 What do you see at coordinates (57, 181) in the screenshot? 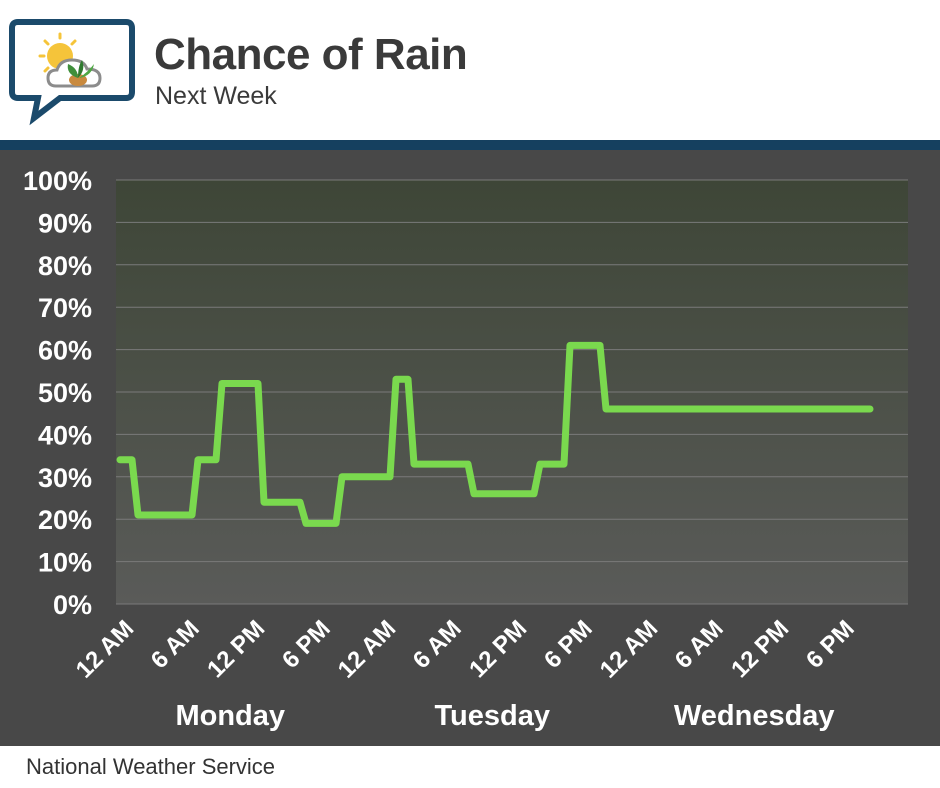
I see `y-tick-label: 100%` at bounding box center [57, 181].